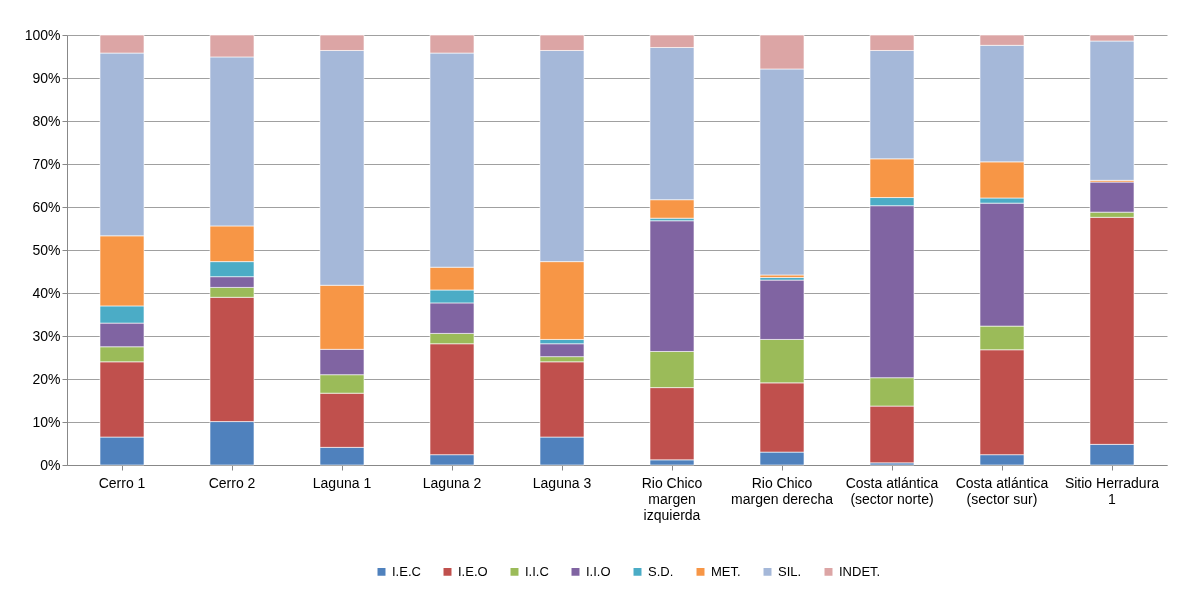  Describe the element at coordinates (50, 464) in the screenshot. I see `y-tick-label: 0%` at that location.